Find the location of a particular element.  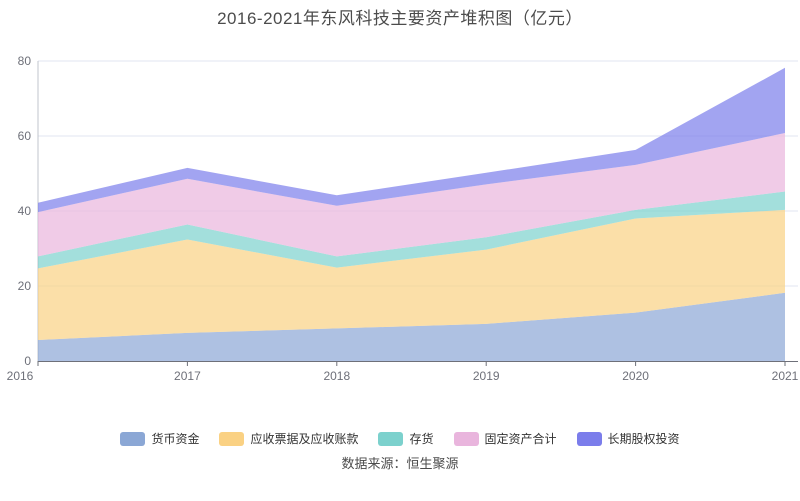

legend-label: 货币资金 is located at coordinates (175, 439).